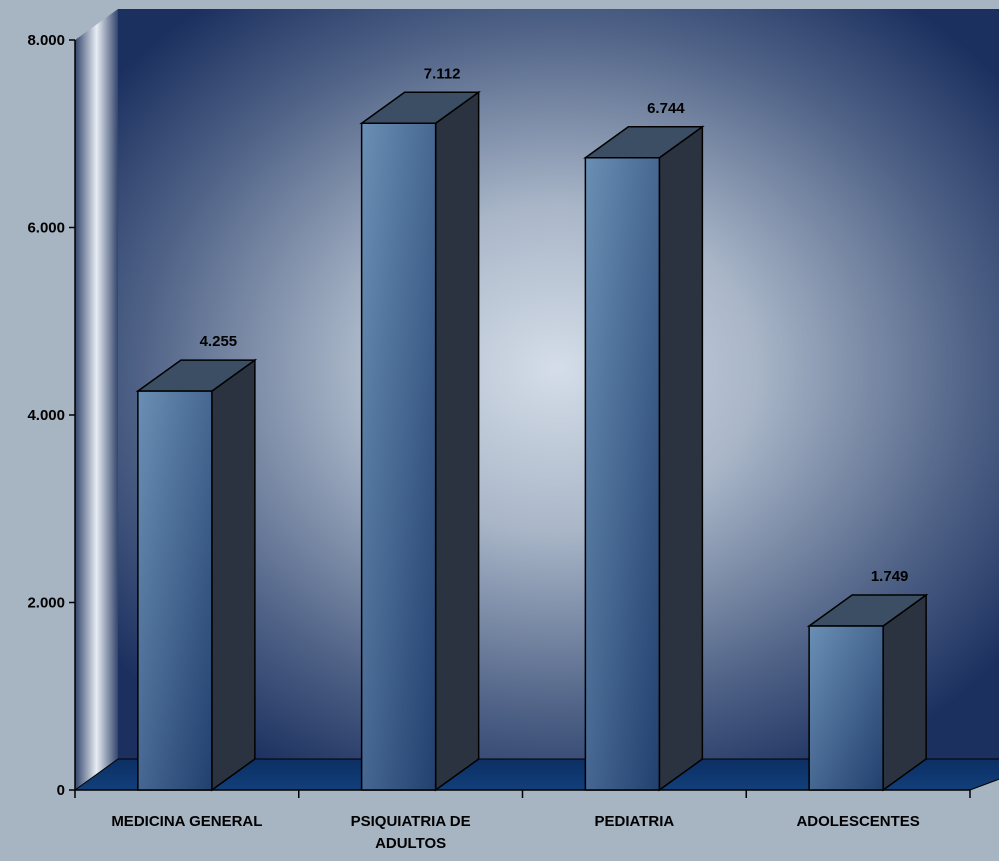 The image size is (999, 861). I want to click on side-wall, so click(96, 399).